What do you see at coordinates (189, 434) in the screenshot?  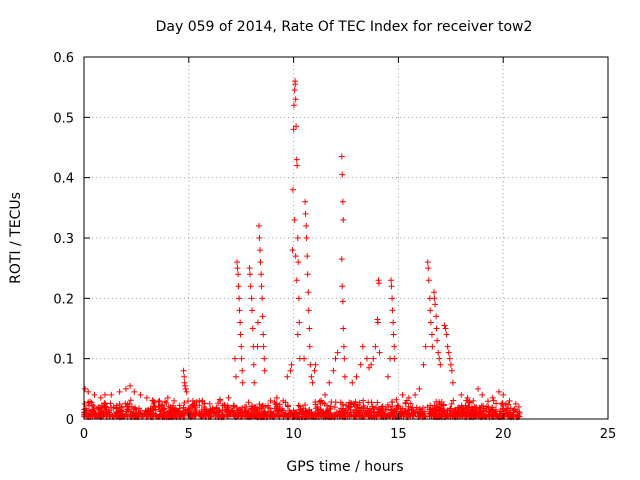 I see `x-tick-label: 5` at bounding box center [189, 434].